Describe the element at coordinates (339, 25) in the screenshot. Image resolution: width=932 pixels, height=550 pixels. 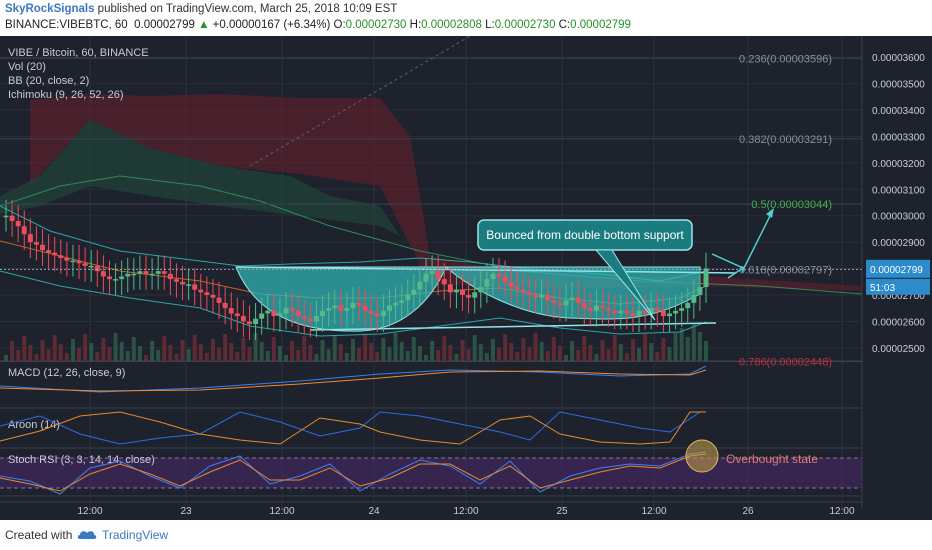
I see `open-label: O:` at that location.